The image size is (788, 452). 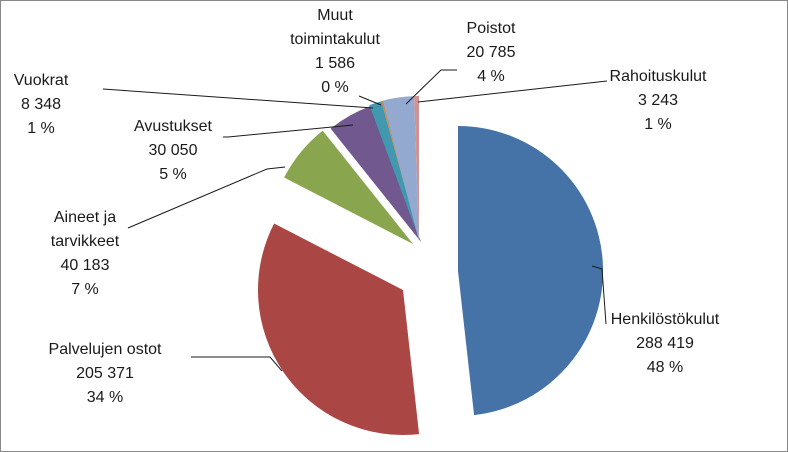 What do you see at coordinates (335, 51) in the screenshot?
I see `data-label-muut-toimintakulut: Muut toimintakulut 1 586 0 %` at bounding box center [335, 51].